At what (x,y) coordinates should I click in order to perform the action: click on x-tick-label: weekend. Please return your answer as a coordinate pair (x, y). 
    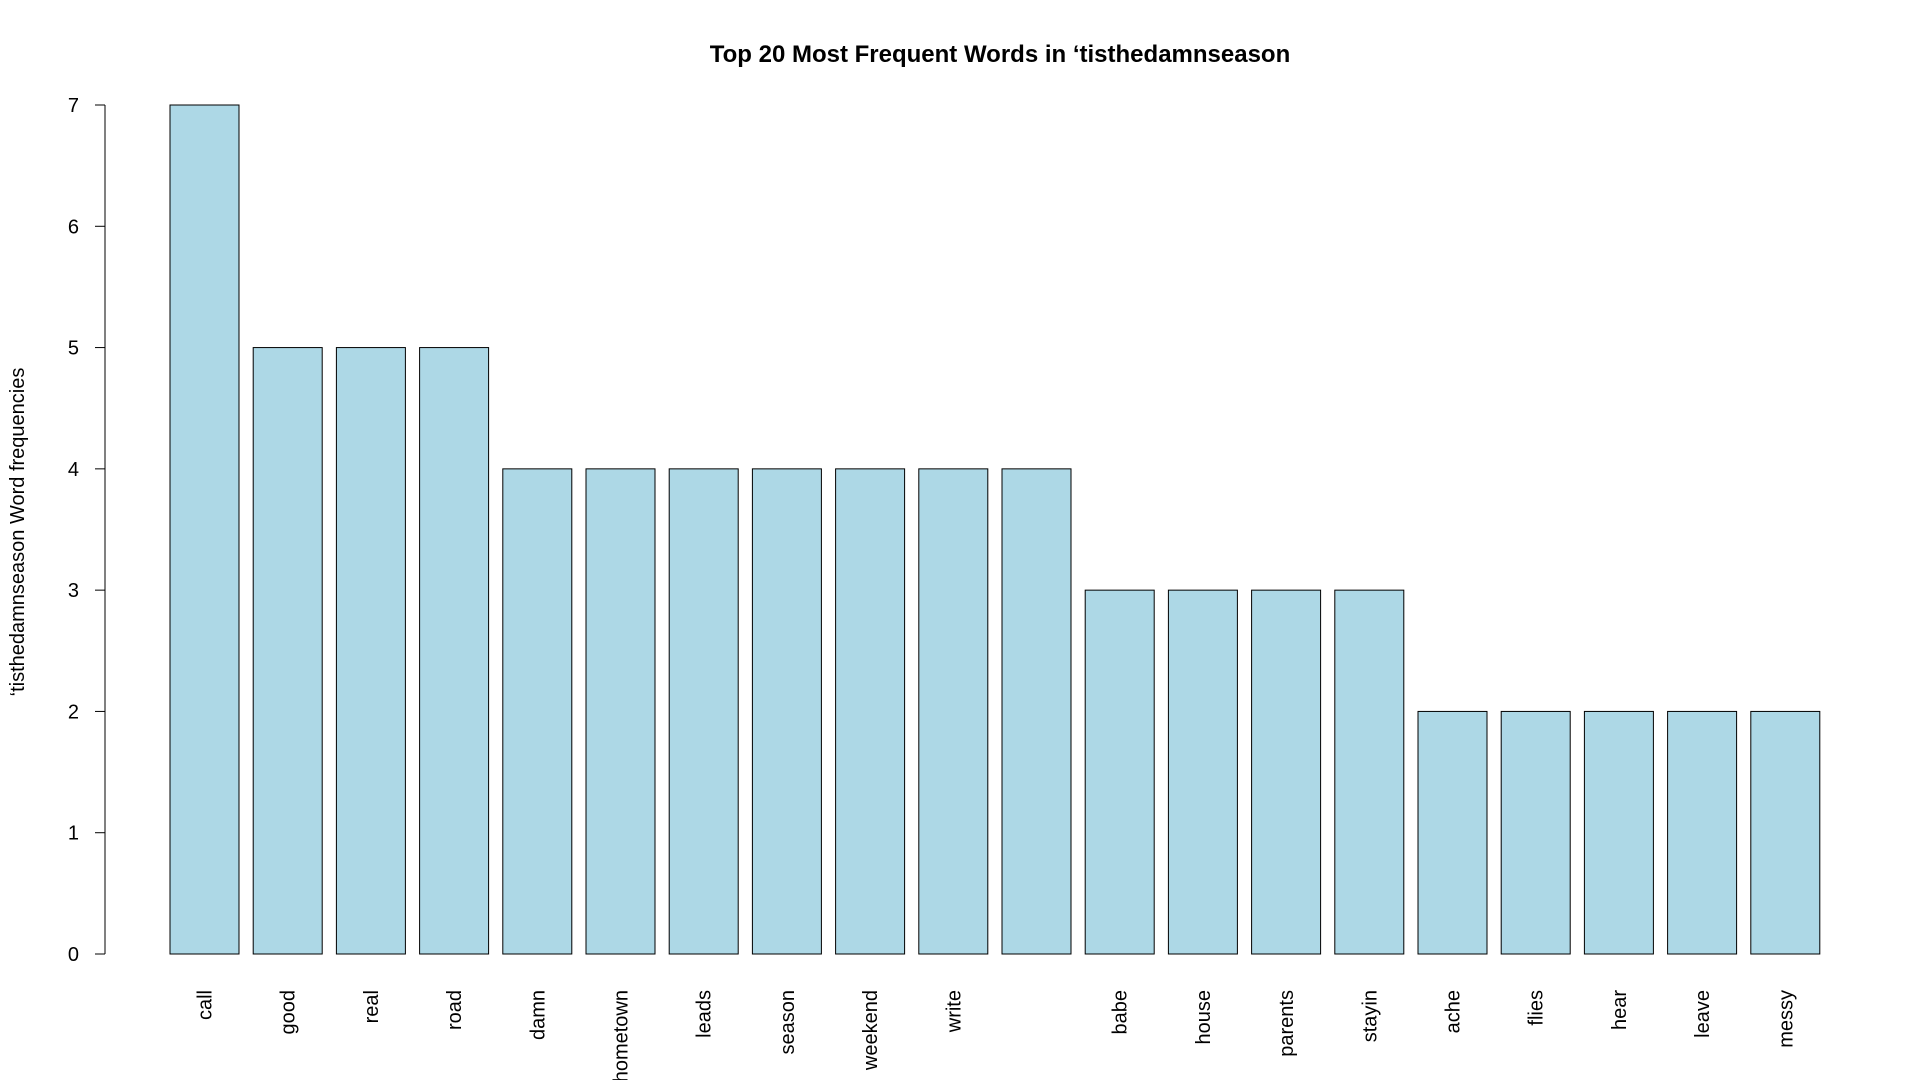
    Looking at the image, I should click on (871, 1030).